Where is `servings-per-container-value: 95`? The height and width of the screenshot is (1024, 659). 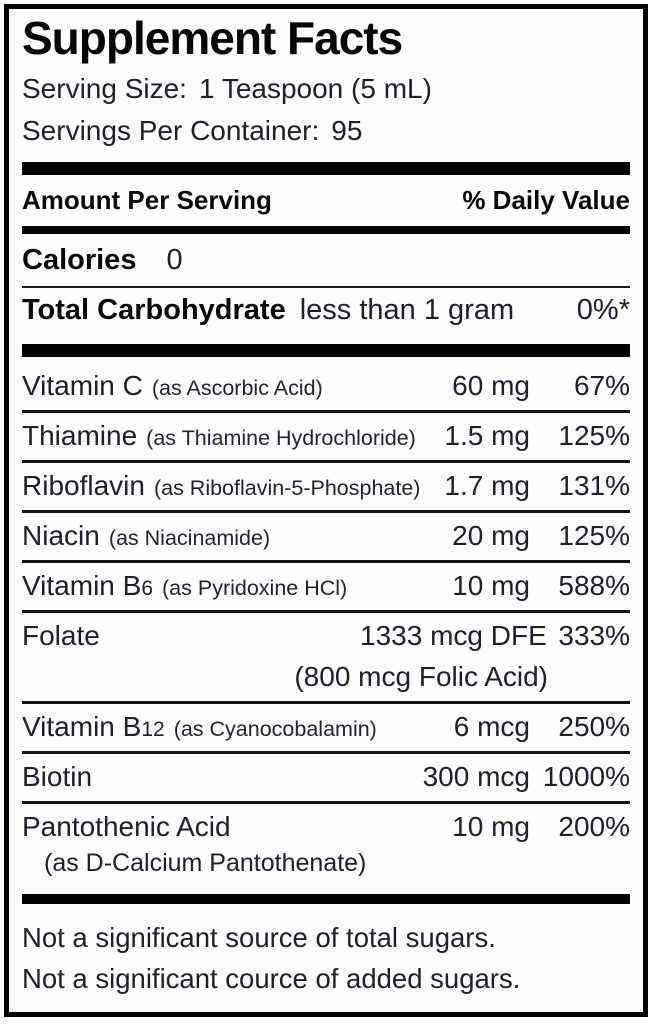 servings-per-container-value: 95 is located at coordinates (347, 131).